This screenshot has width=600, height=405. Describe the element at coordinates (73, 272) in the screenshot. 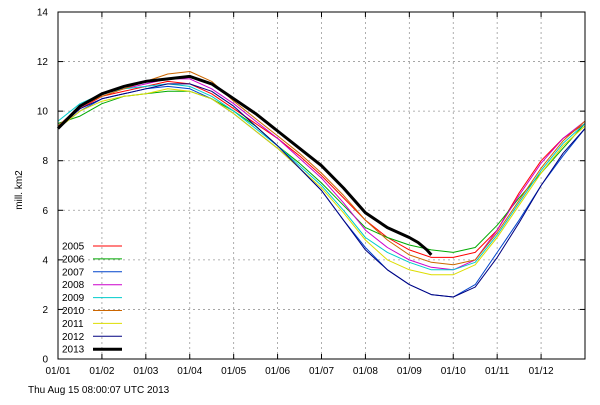

I see `legend-label-2007: 2007` at that location.